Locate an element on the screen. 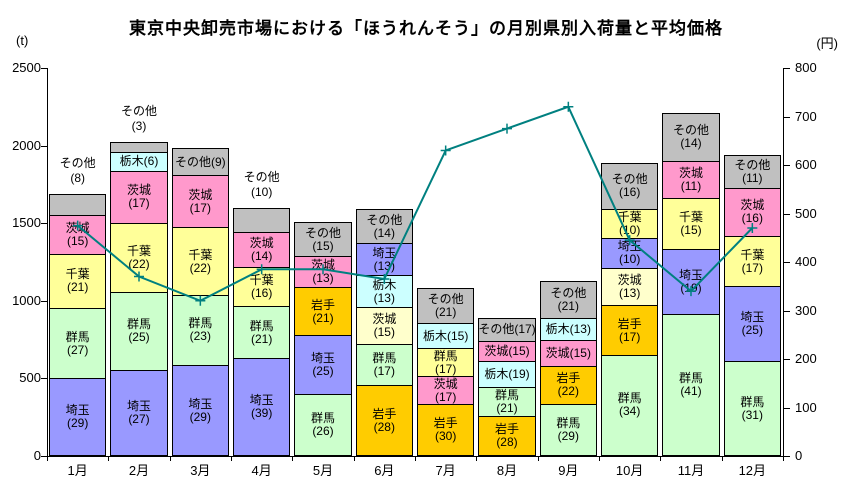 The width and height of the screenshot is (852, 489). bar-segment-12月-茨城: 茨城 (16) is located at coordinates (752, 212).